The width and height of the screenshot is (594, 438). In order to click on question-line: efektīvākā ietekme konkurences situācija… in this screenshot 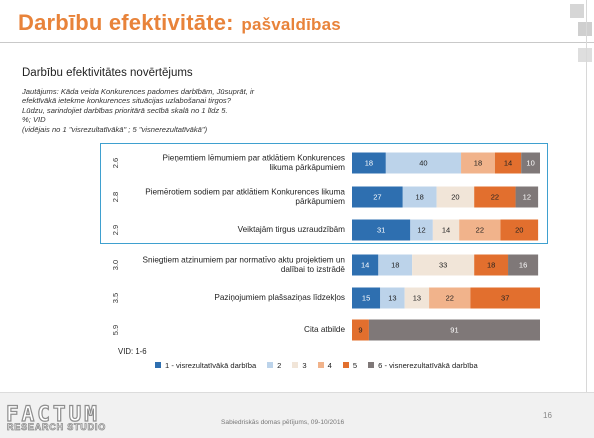, I will do `click(126, 101)`.